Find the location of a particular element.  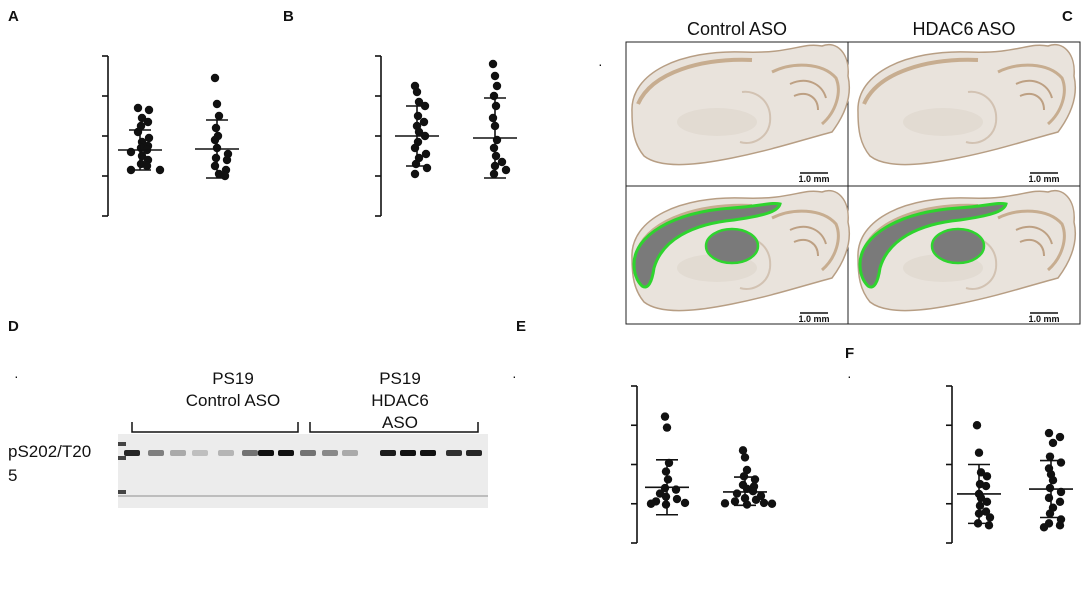

blot-band-label-line2: 5 is located at coordinates (13, 475).